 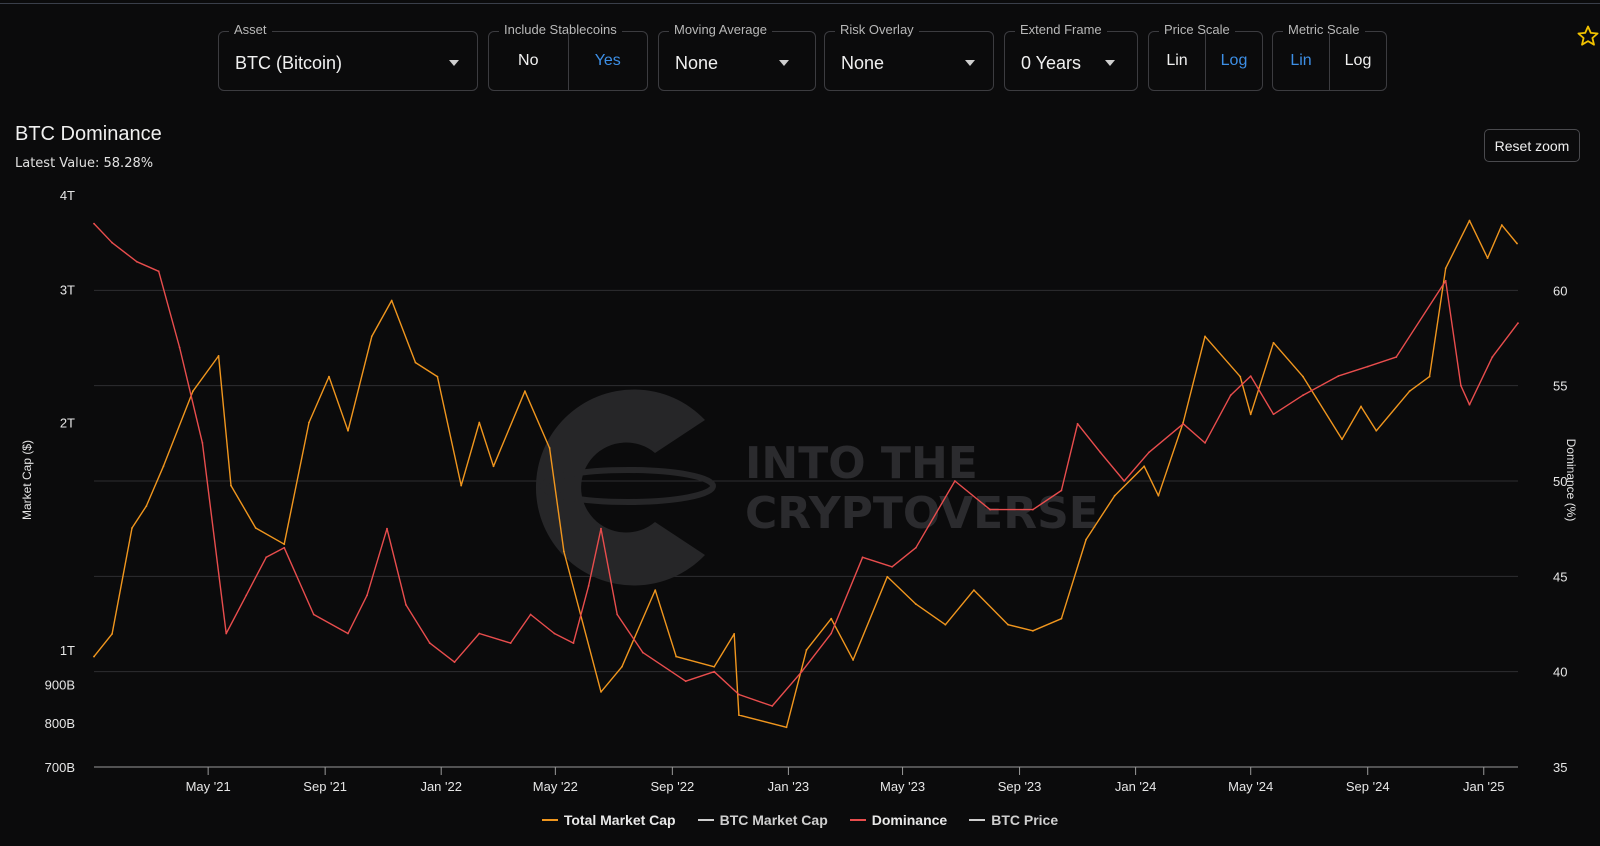 What do you see at coordinates (84, 163) in the screenshot?
I see `latest-value: Latest Value: 58.28%` at bounding box center [84, 163].